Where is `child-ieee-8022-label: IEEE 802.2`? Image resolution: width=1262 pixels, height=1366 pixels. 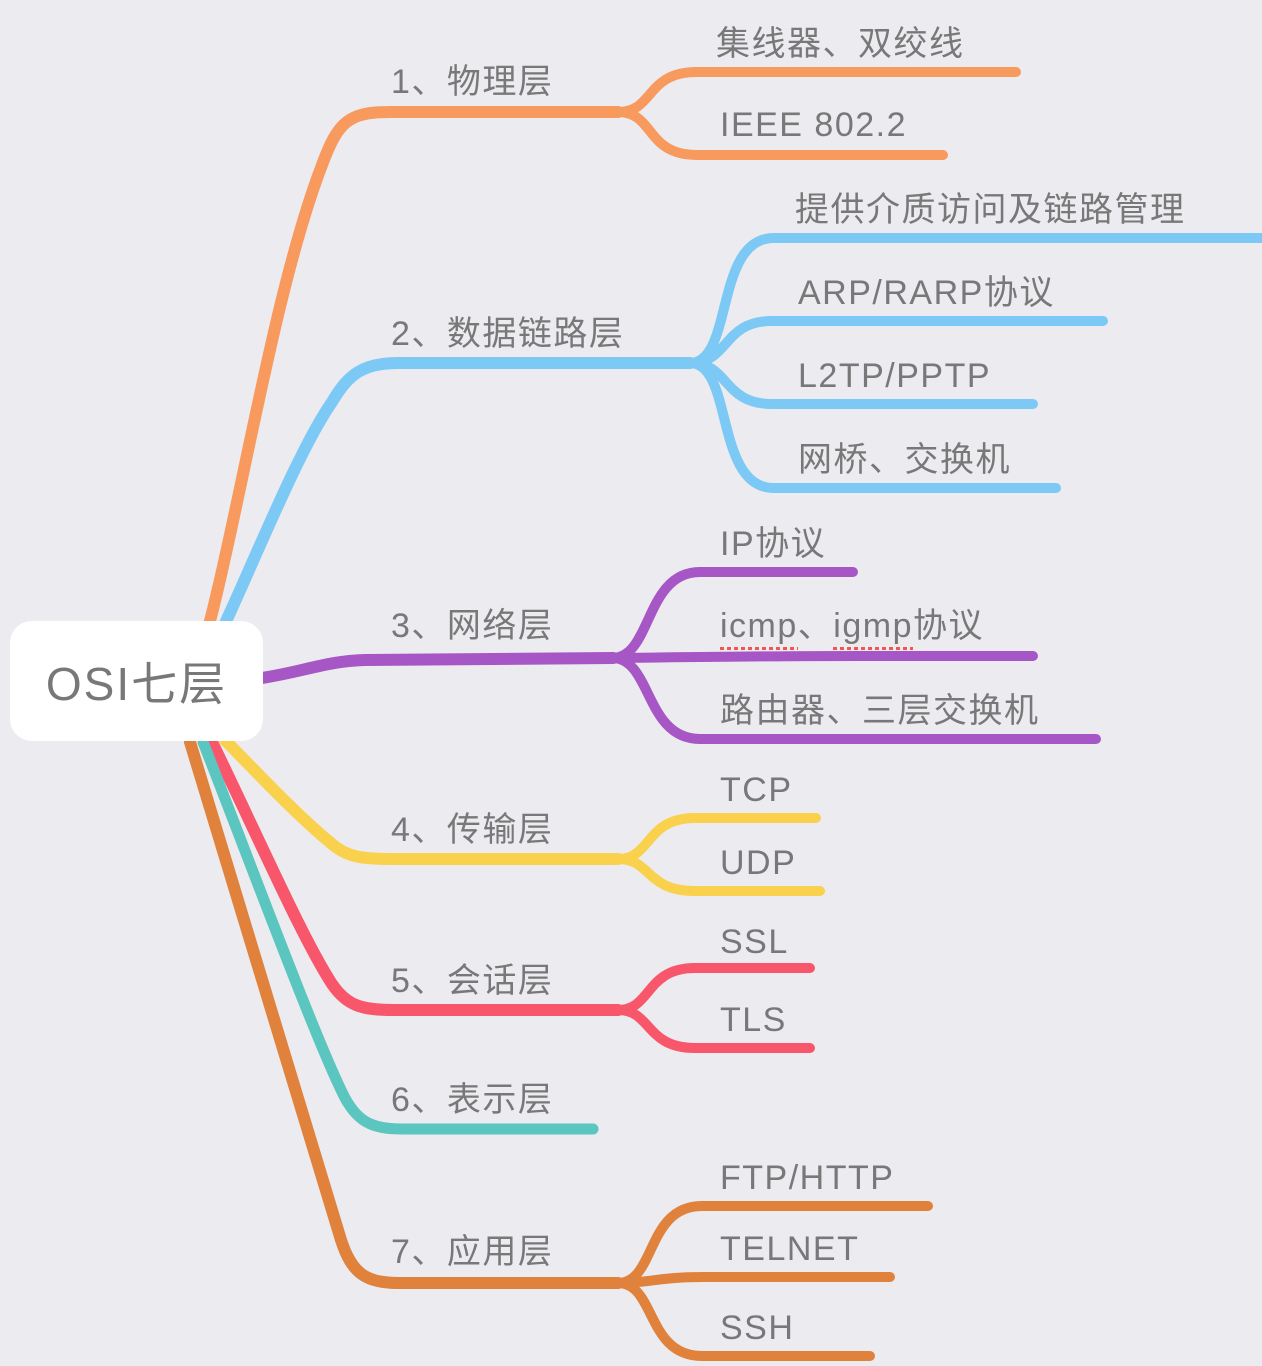 child-ieee-8022-label: IEEE 802.2 is located at coordinates (814, 125).